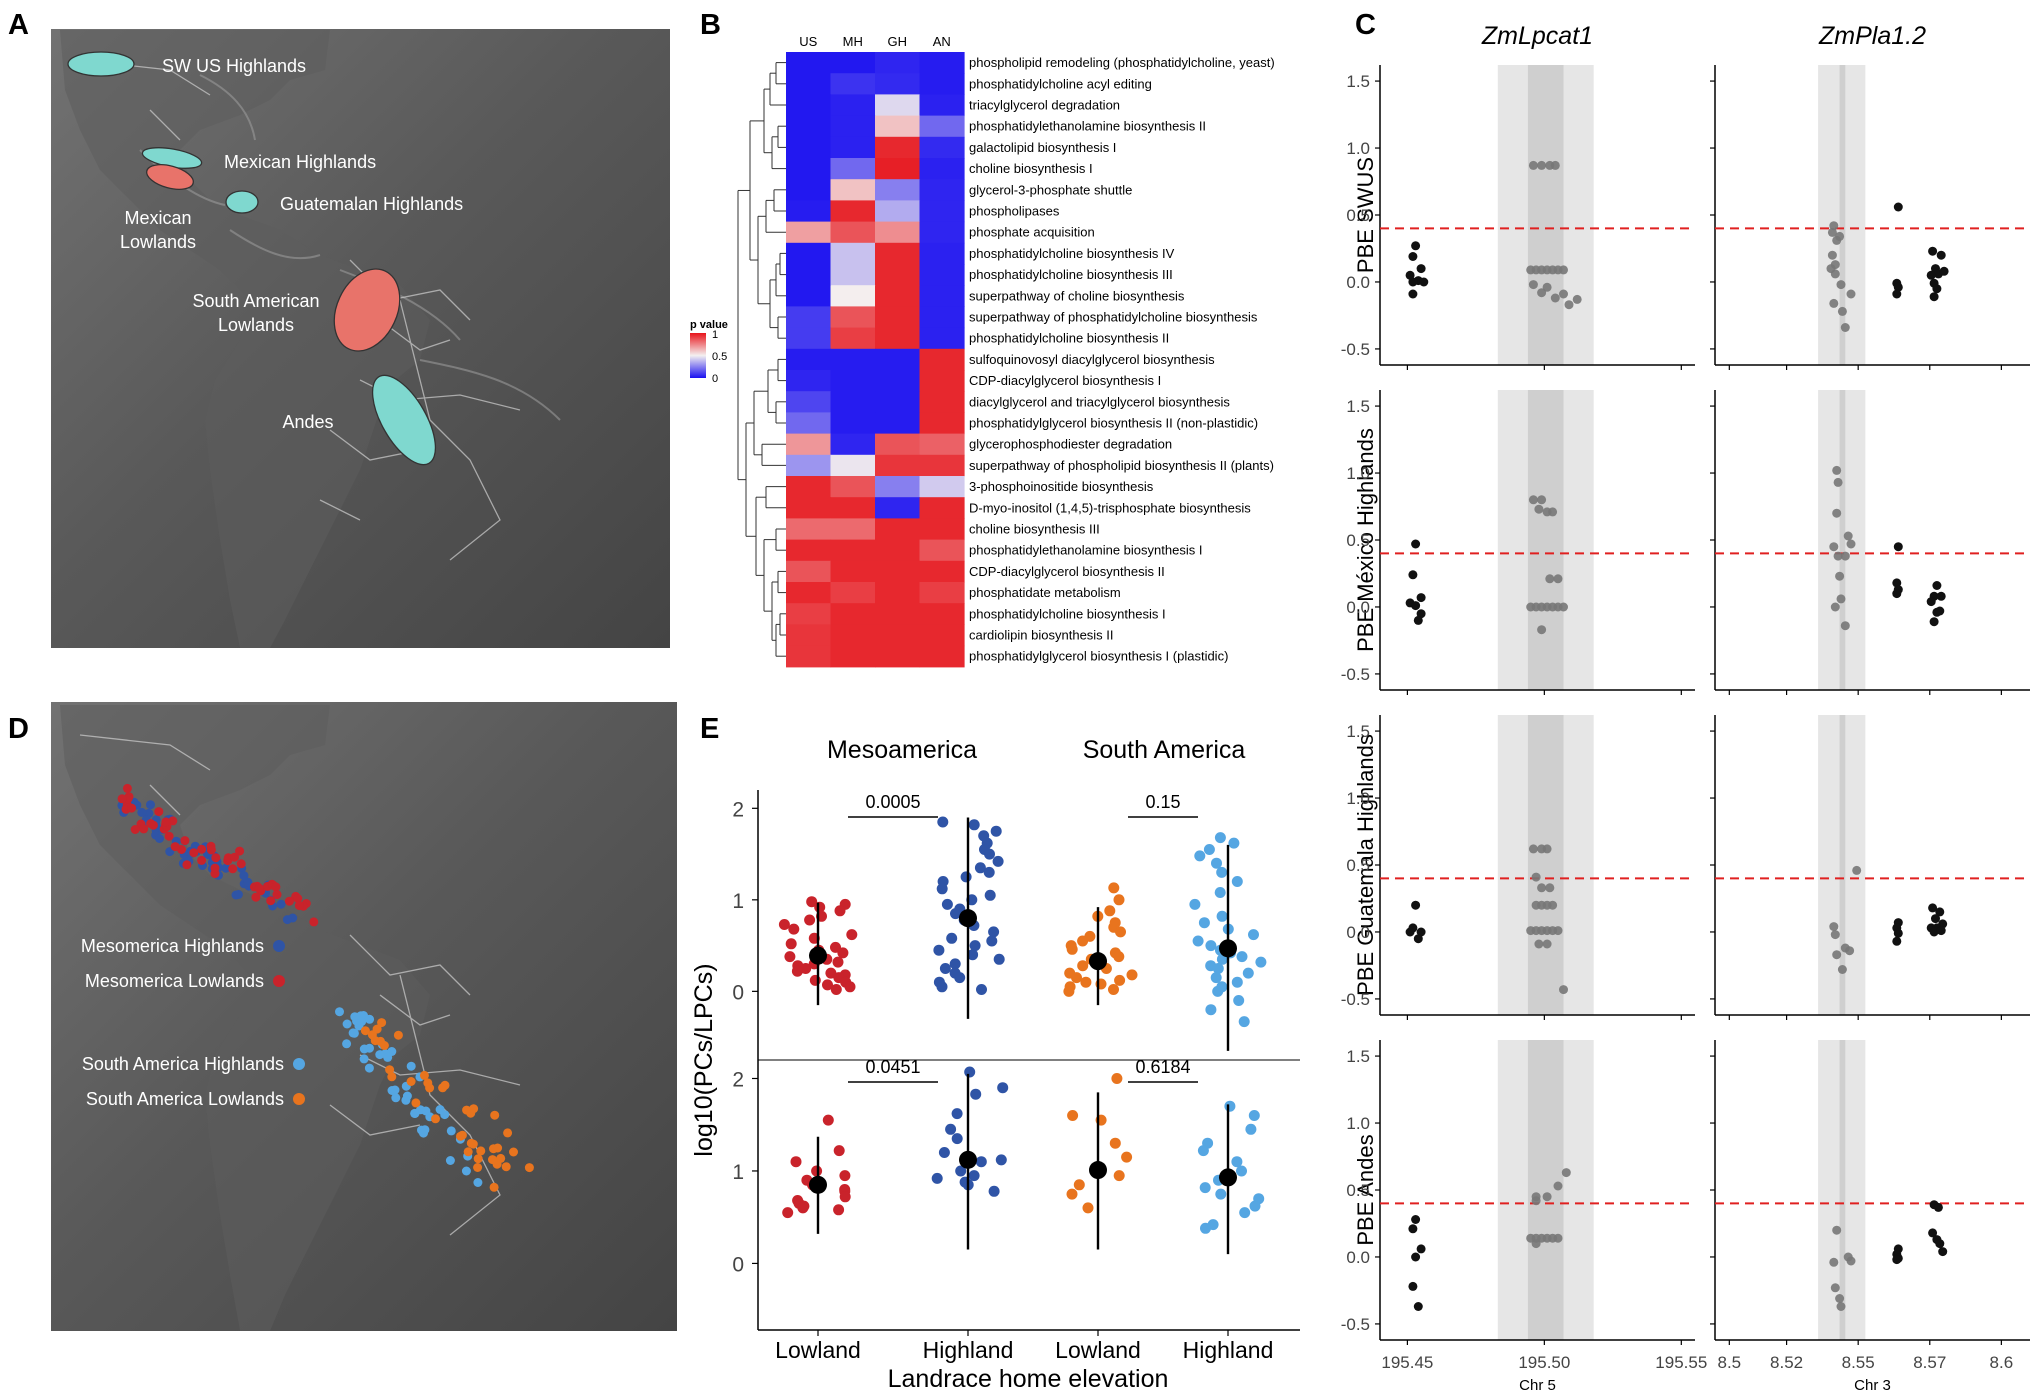 The width and height of the screenshot is (2041, 1392). Describe the element at coordinates (371, 204) in the screenshot. I see `map-a-region-label-3: Guatemalan Highlands` at that location.